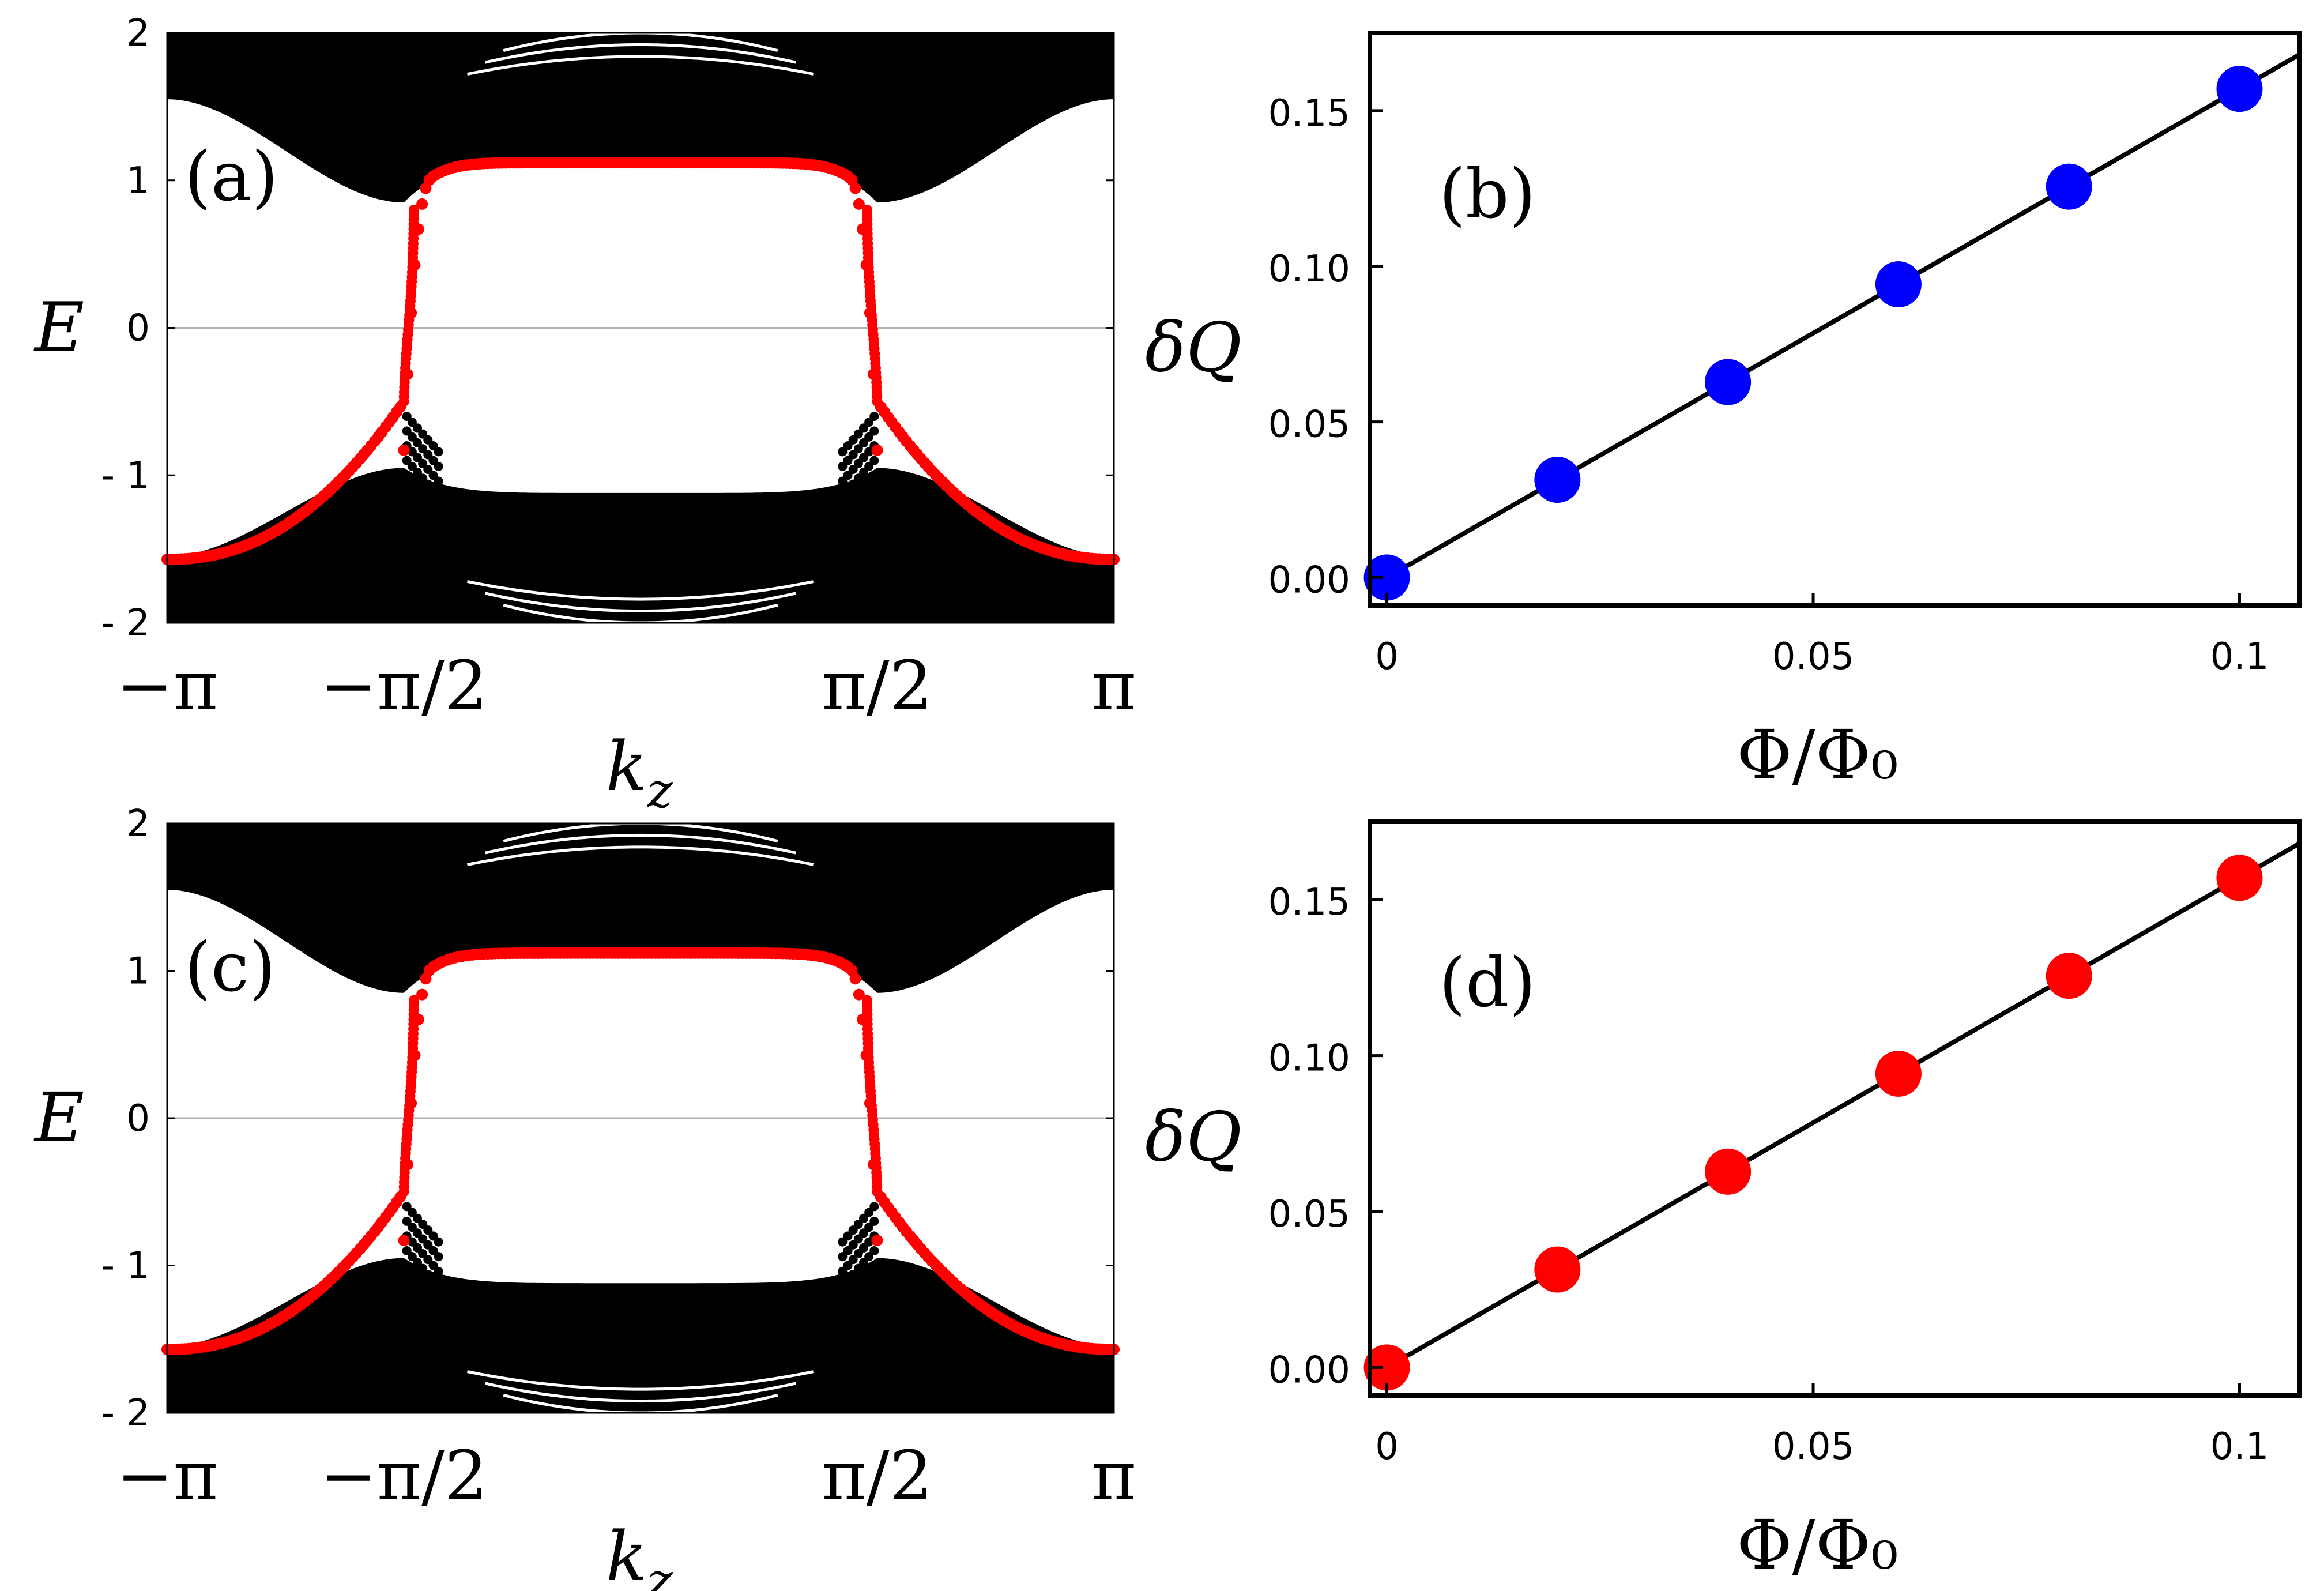 Image resolution: width=2324 pixels, height=1591 pixels. What do you see at coordinates (877, 401) in the screenshot?
I see `edge-state-crossing-dot` at bounding box center [877, 401].